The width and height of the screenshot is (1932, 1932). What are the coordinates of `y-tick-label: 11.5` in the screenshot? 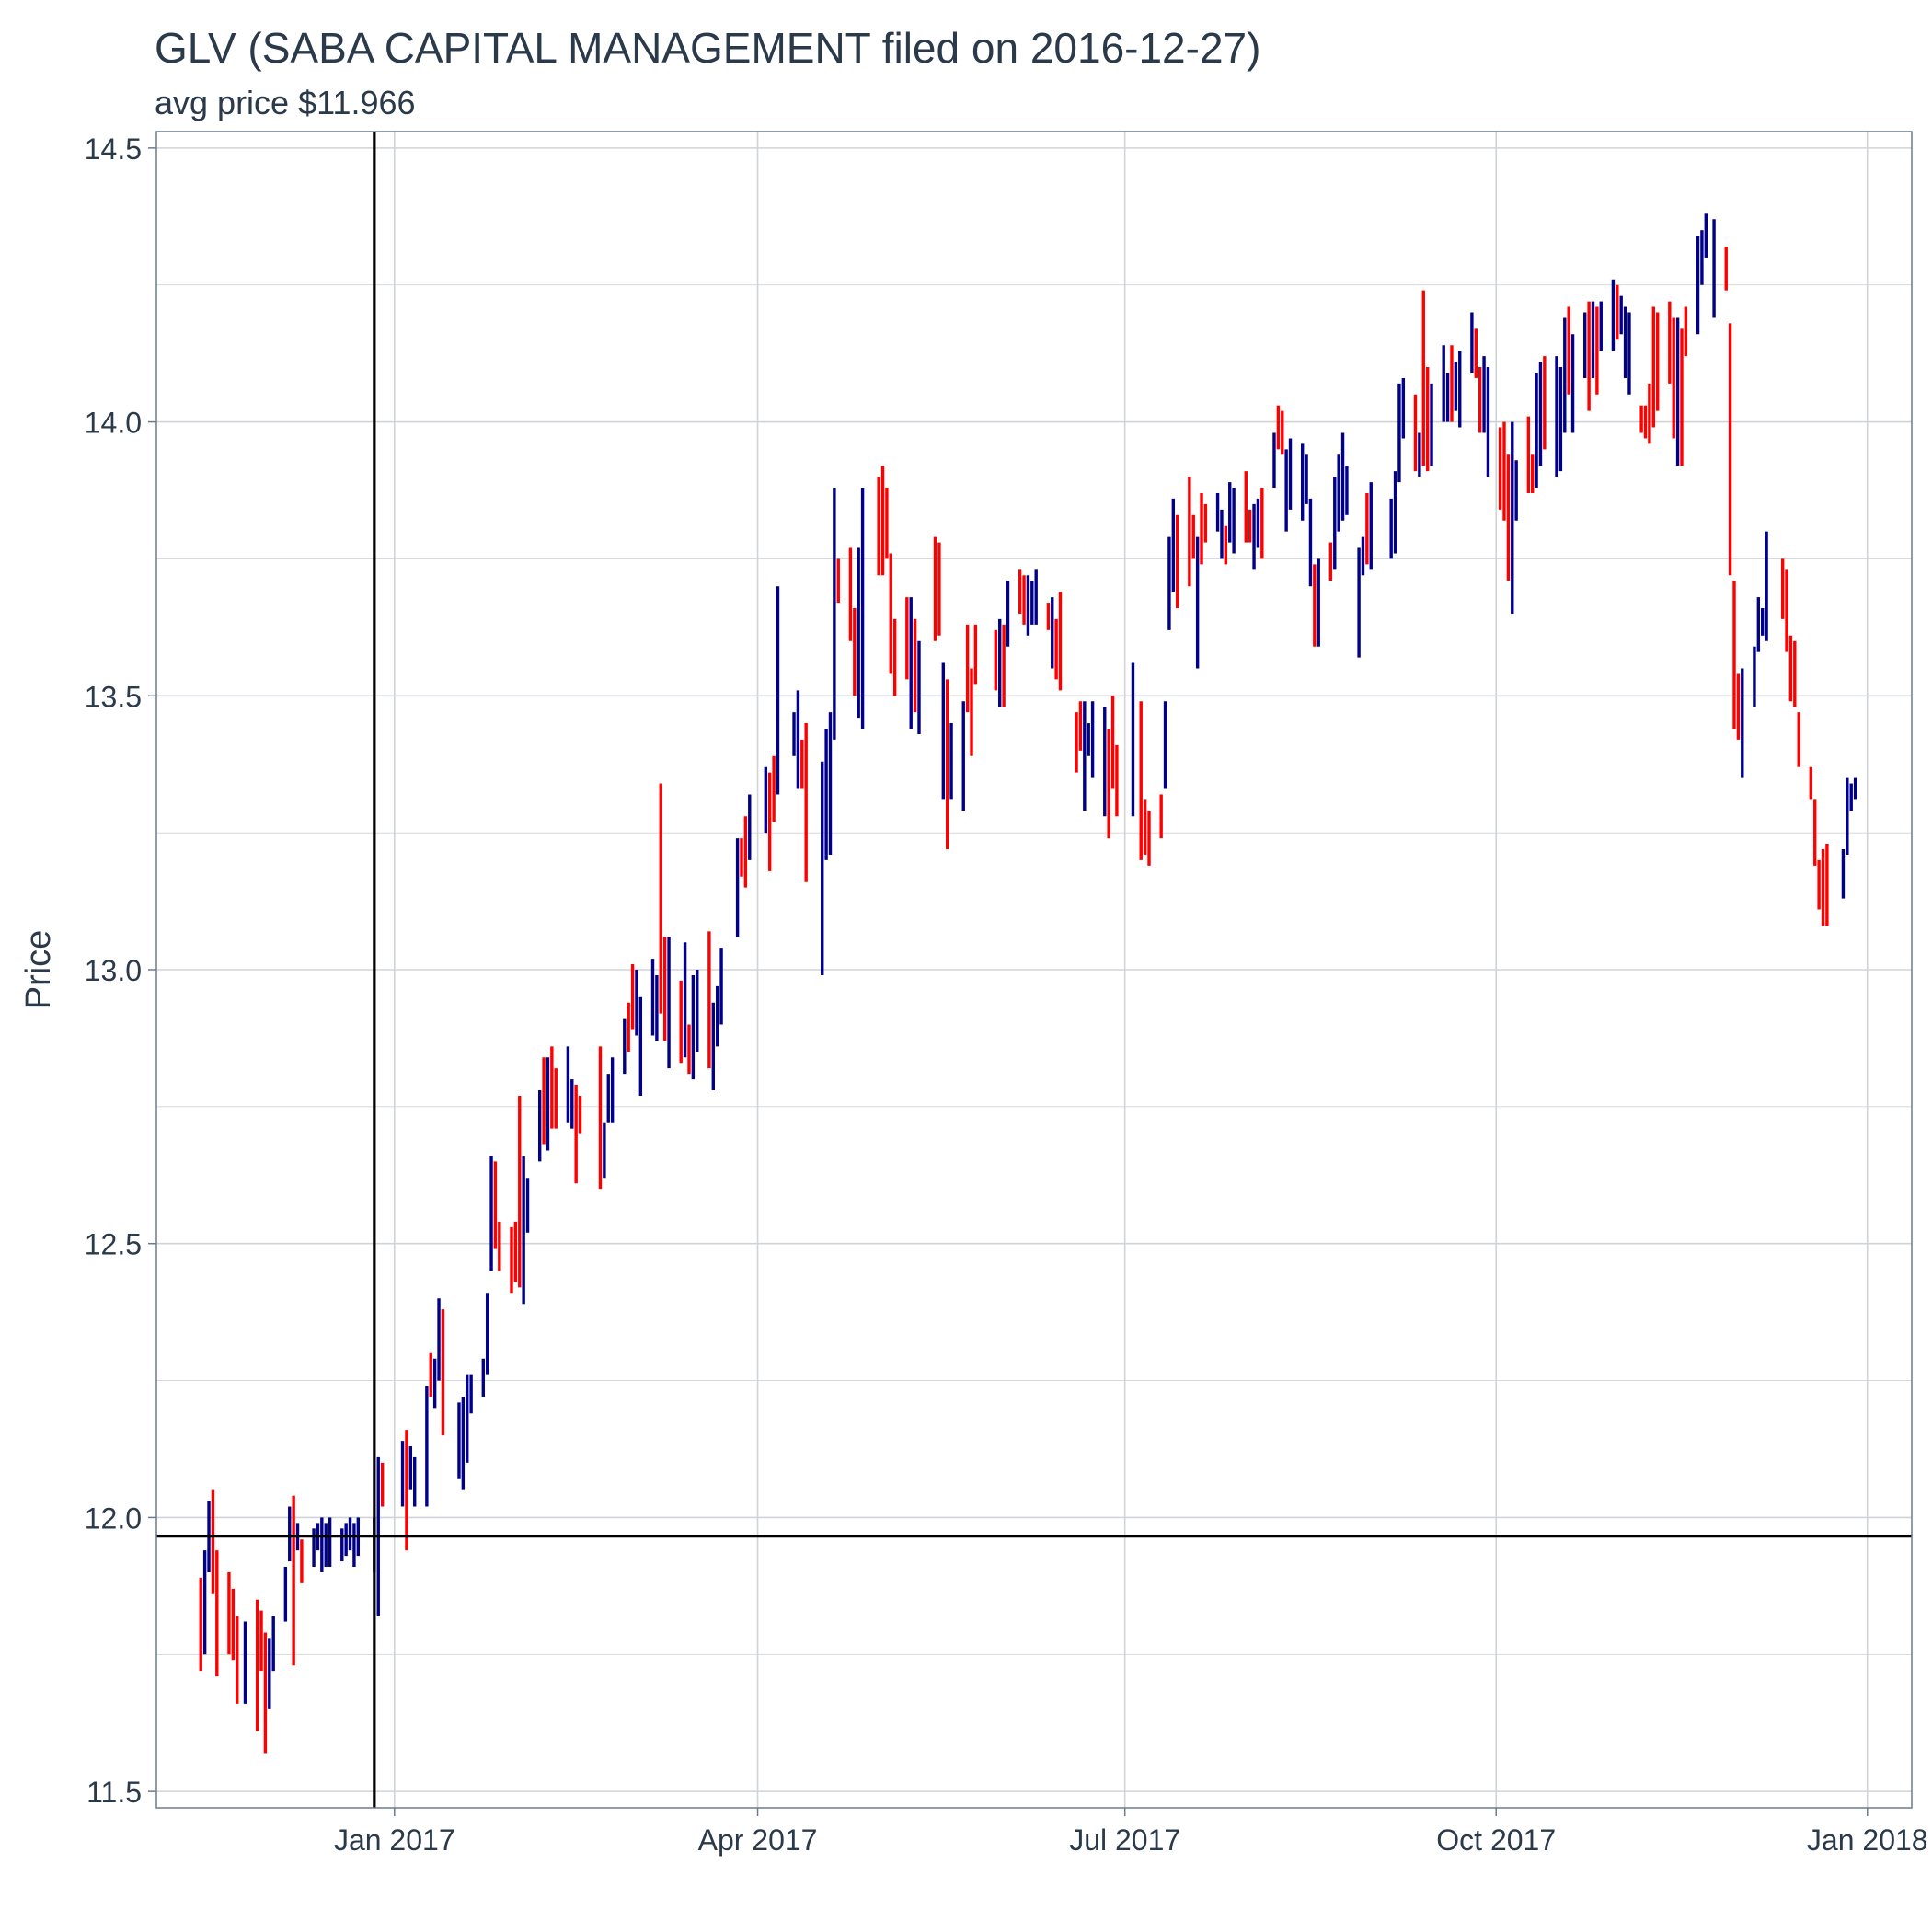 It's located at (114, 1792).